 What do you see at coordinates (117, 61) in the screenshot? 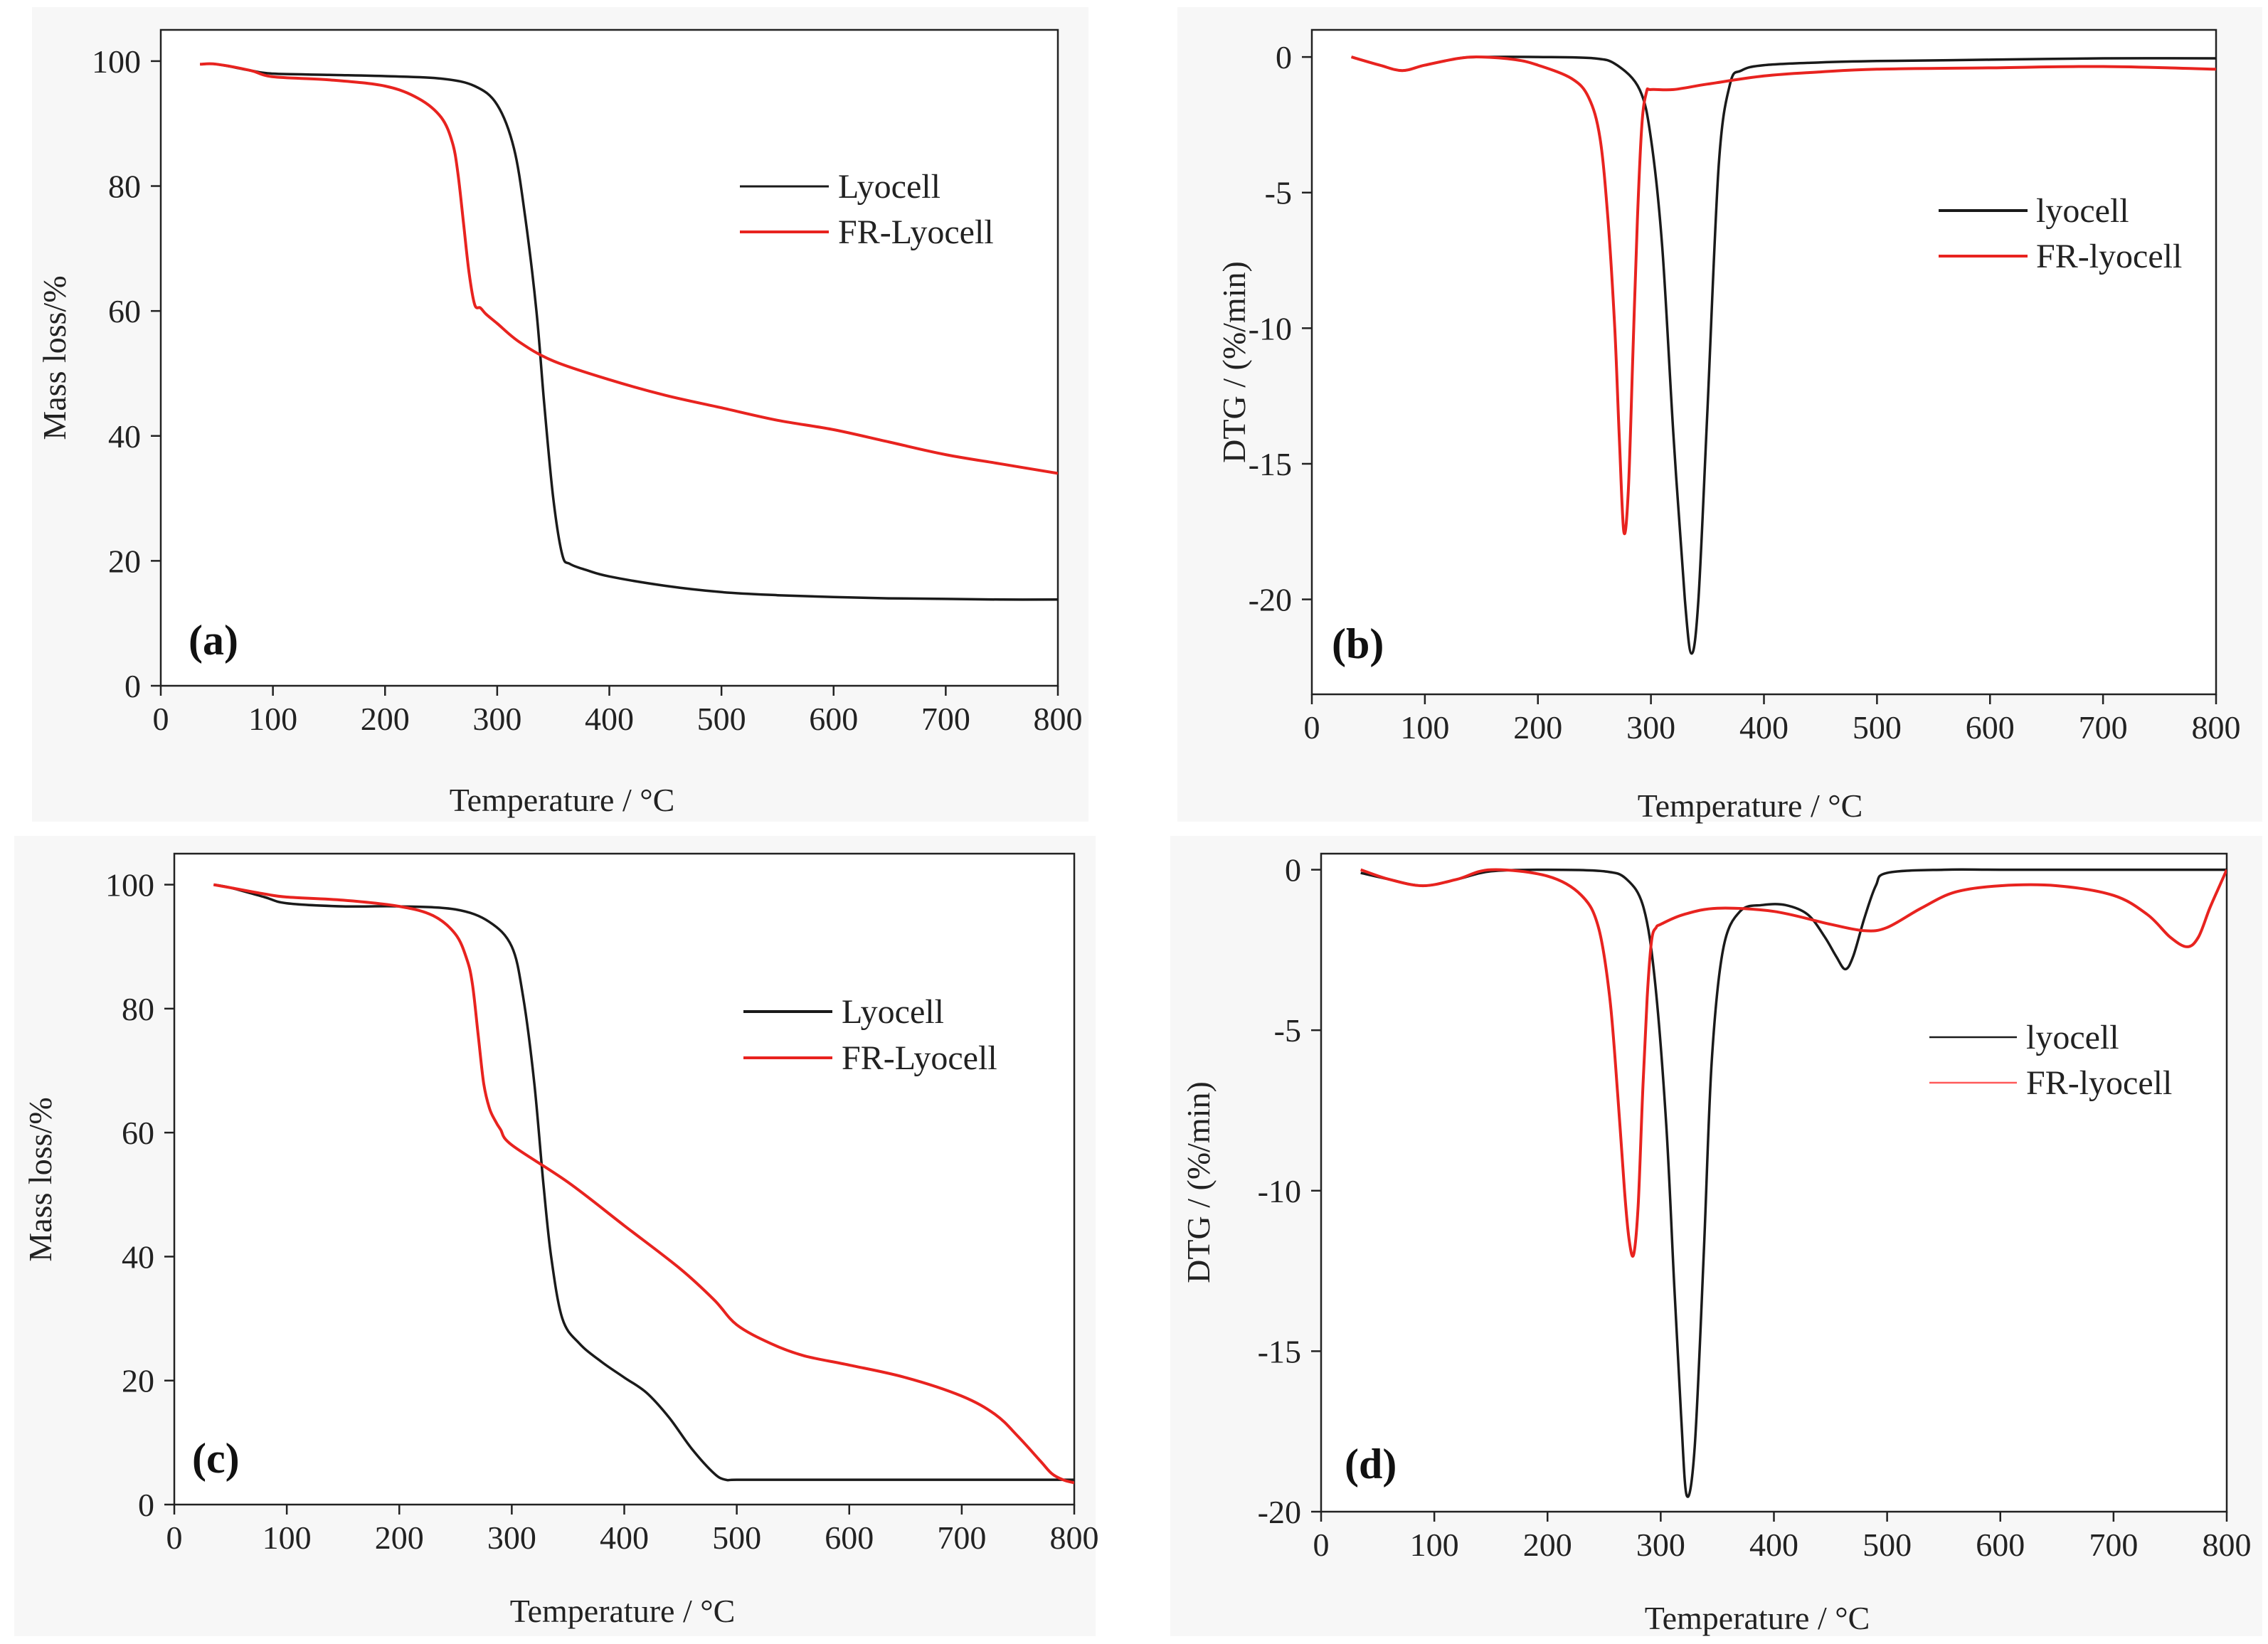
I see `y-tick-label-a-5: 100` at bounding box center [117, 61].